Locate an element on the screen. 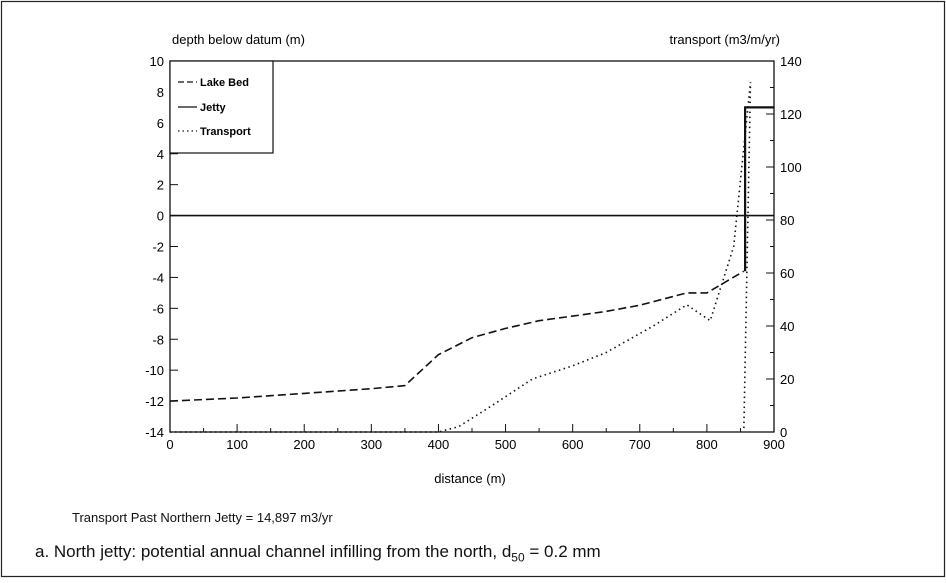 The image size is (946, 583). legend-label-transport: Transport is located at coordinates (225, 132).